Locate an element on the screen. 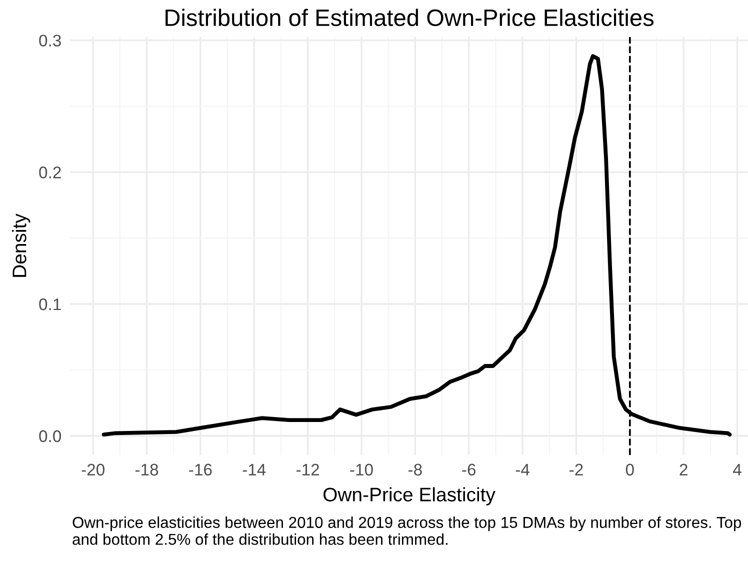  x-tick-label: -14 is located at coordinates (254, 470).